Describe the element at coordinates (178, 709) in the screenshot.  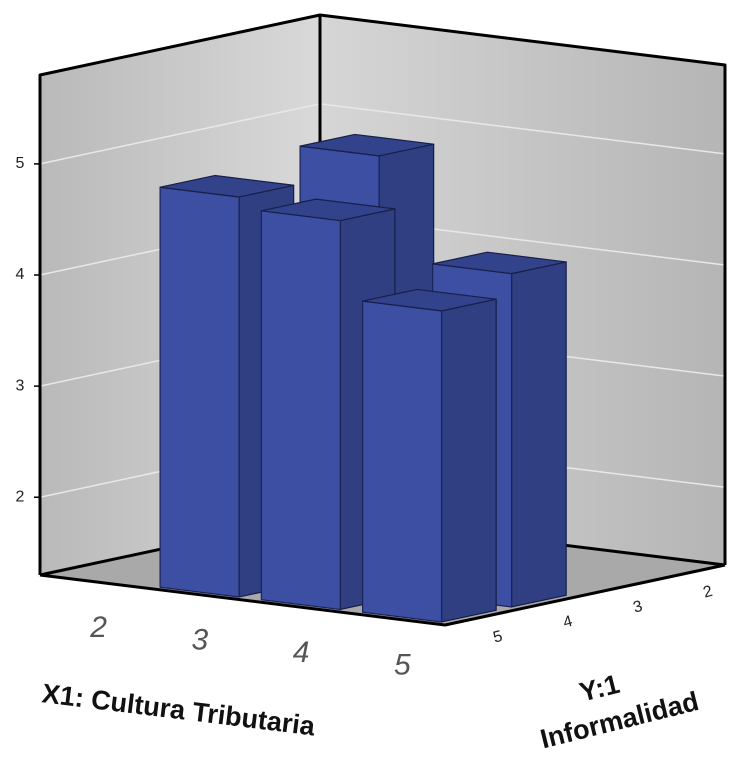
I see `x-axis-title: X1: Cultura Tributaria` at that location.